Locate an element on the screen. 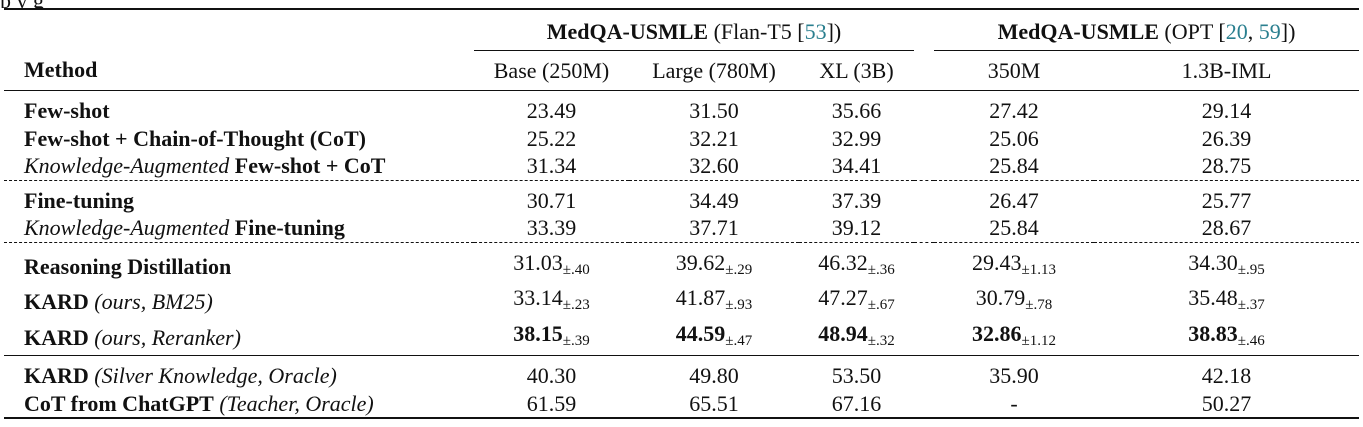 This screenshot has height=427, width=1363. method-name: Few-shot + CoT is located at coordinates (310, 165).